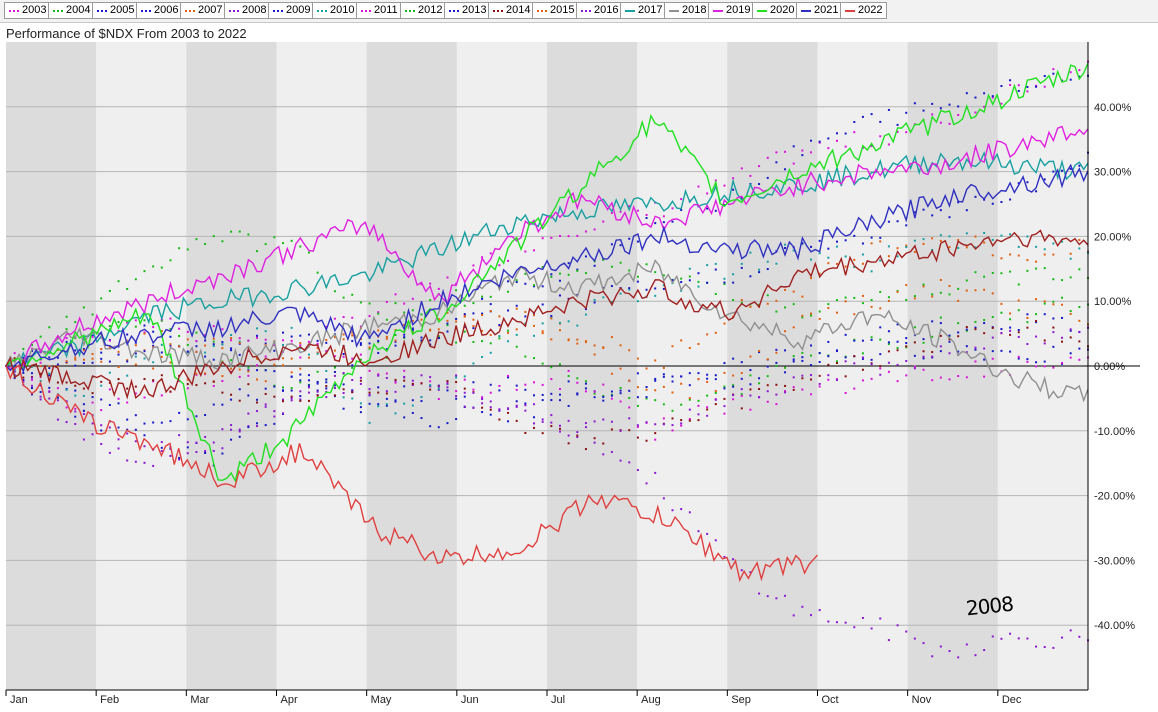 This screenshot has height=712, width=1158. I want to click on legend-item-2006: 2006, so click(160, 10).